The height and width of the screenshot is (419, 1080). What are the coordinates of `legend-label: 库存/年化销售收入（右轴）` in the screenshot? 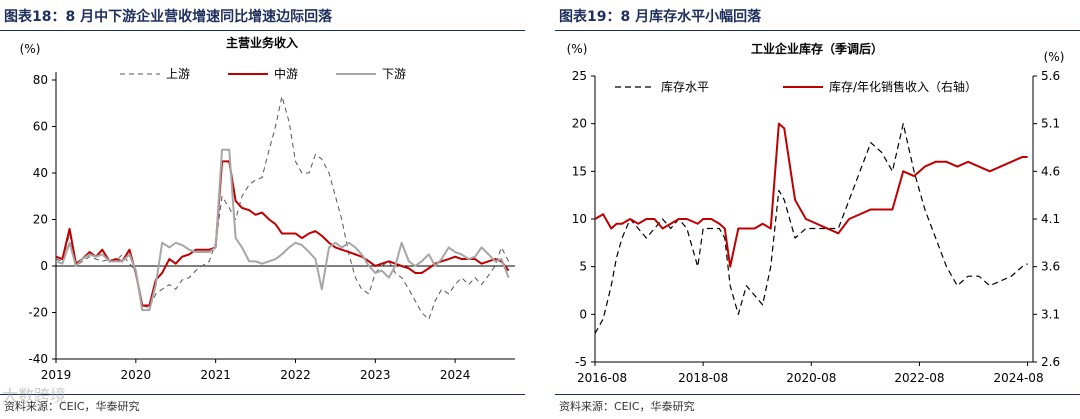 It's located at (903, 86).